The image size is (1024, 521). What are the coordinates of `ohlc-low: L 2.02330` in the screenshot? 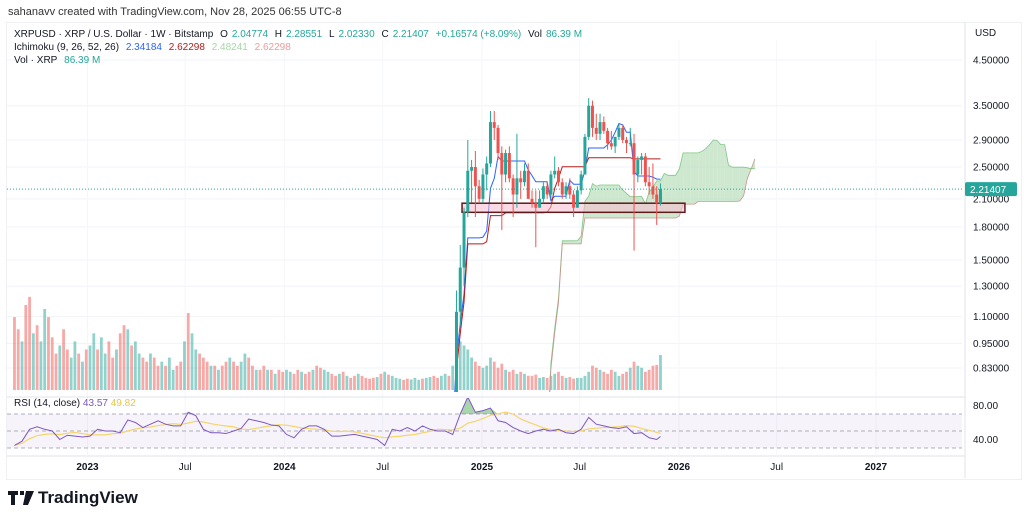 It's located at (352, 34).